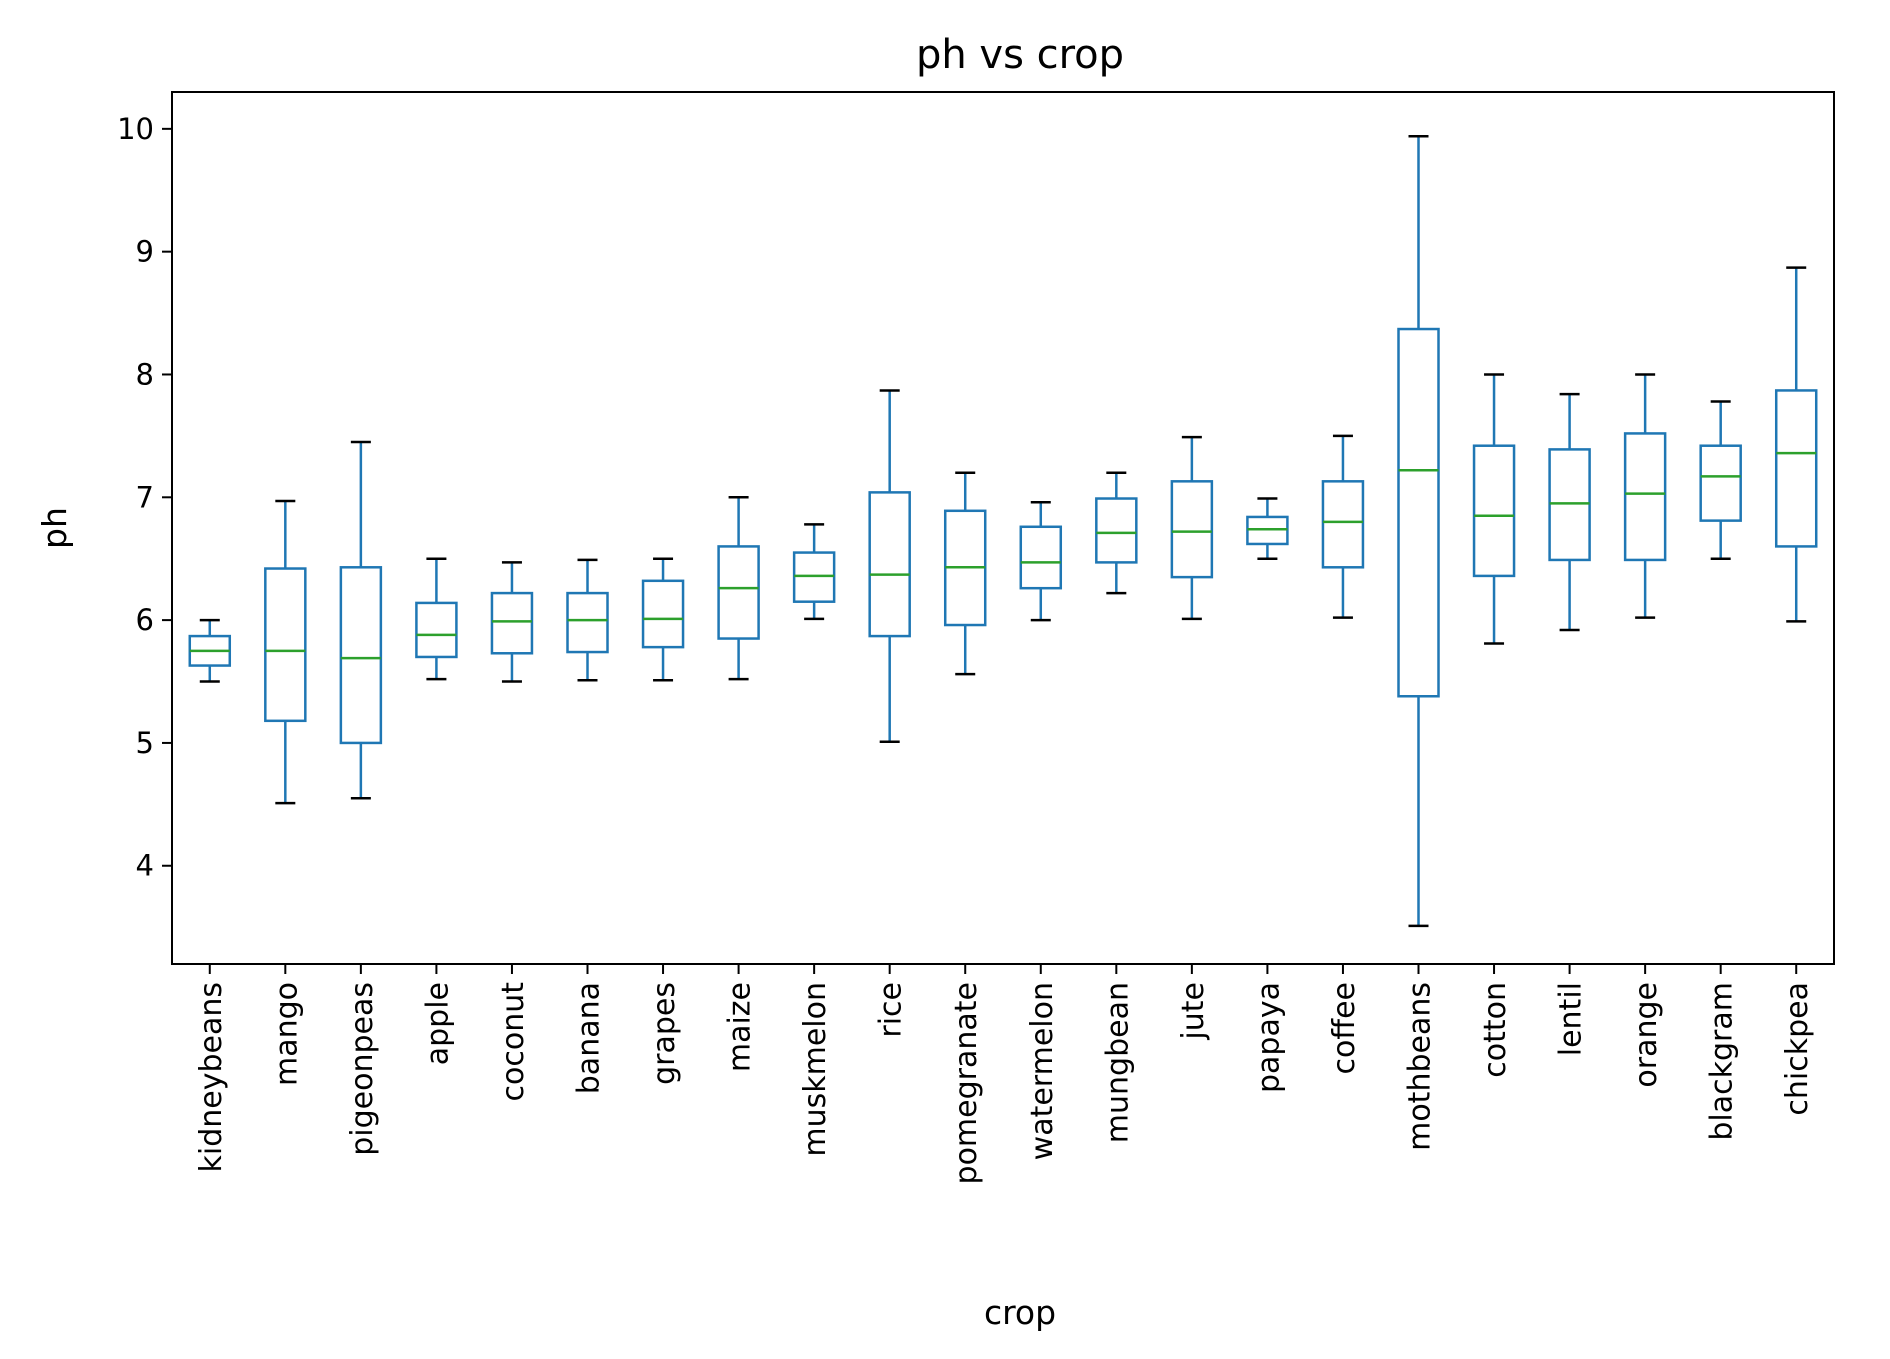 This screenshot has width=1890, height=1359. I want to click on x-tick-label: coconut, so click(513, 1042).